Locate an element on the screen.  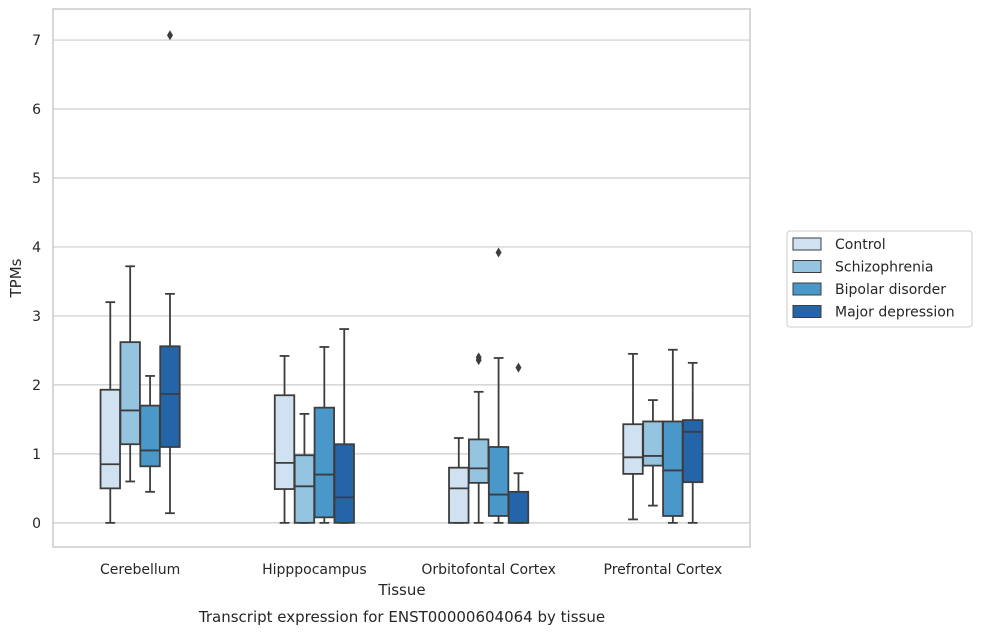
legend-label: Major depression is located at coordinates (895, 313).